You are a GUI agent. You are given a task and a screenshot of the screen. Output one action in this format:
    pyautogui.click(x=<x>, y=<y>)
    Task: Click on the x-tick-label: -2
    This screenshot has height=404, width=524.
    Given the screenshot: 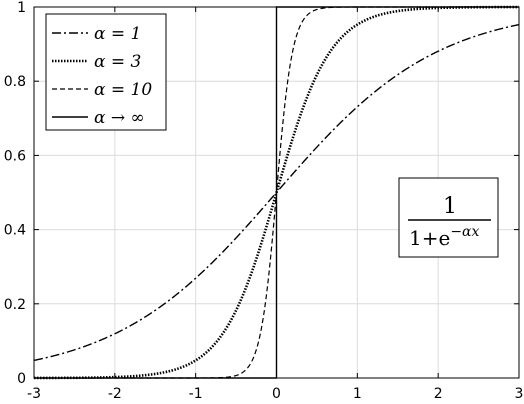 What is the action you would take?
    pyautogui.click(x=115, y=394)
    